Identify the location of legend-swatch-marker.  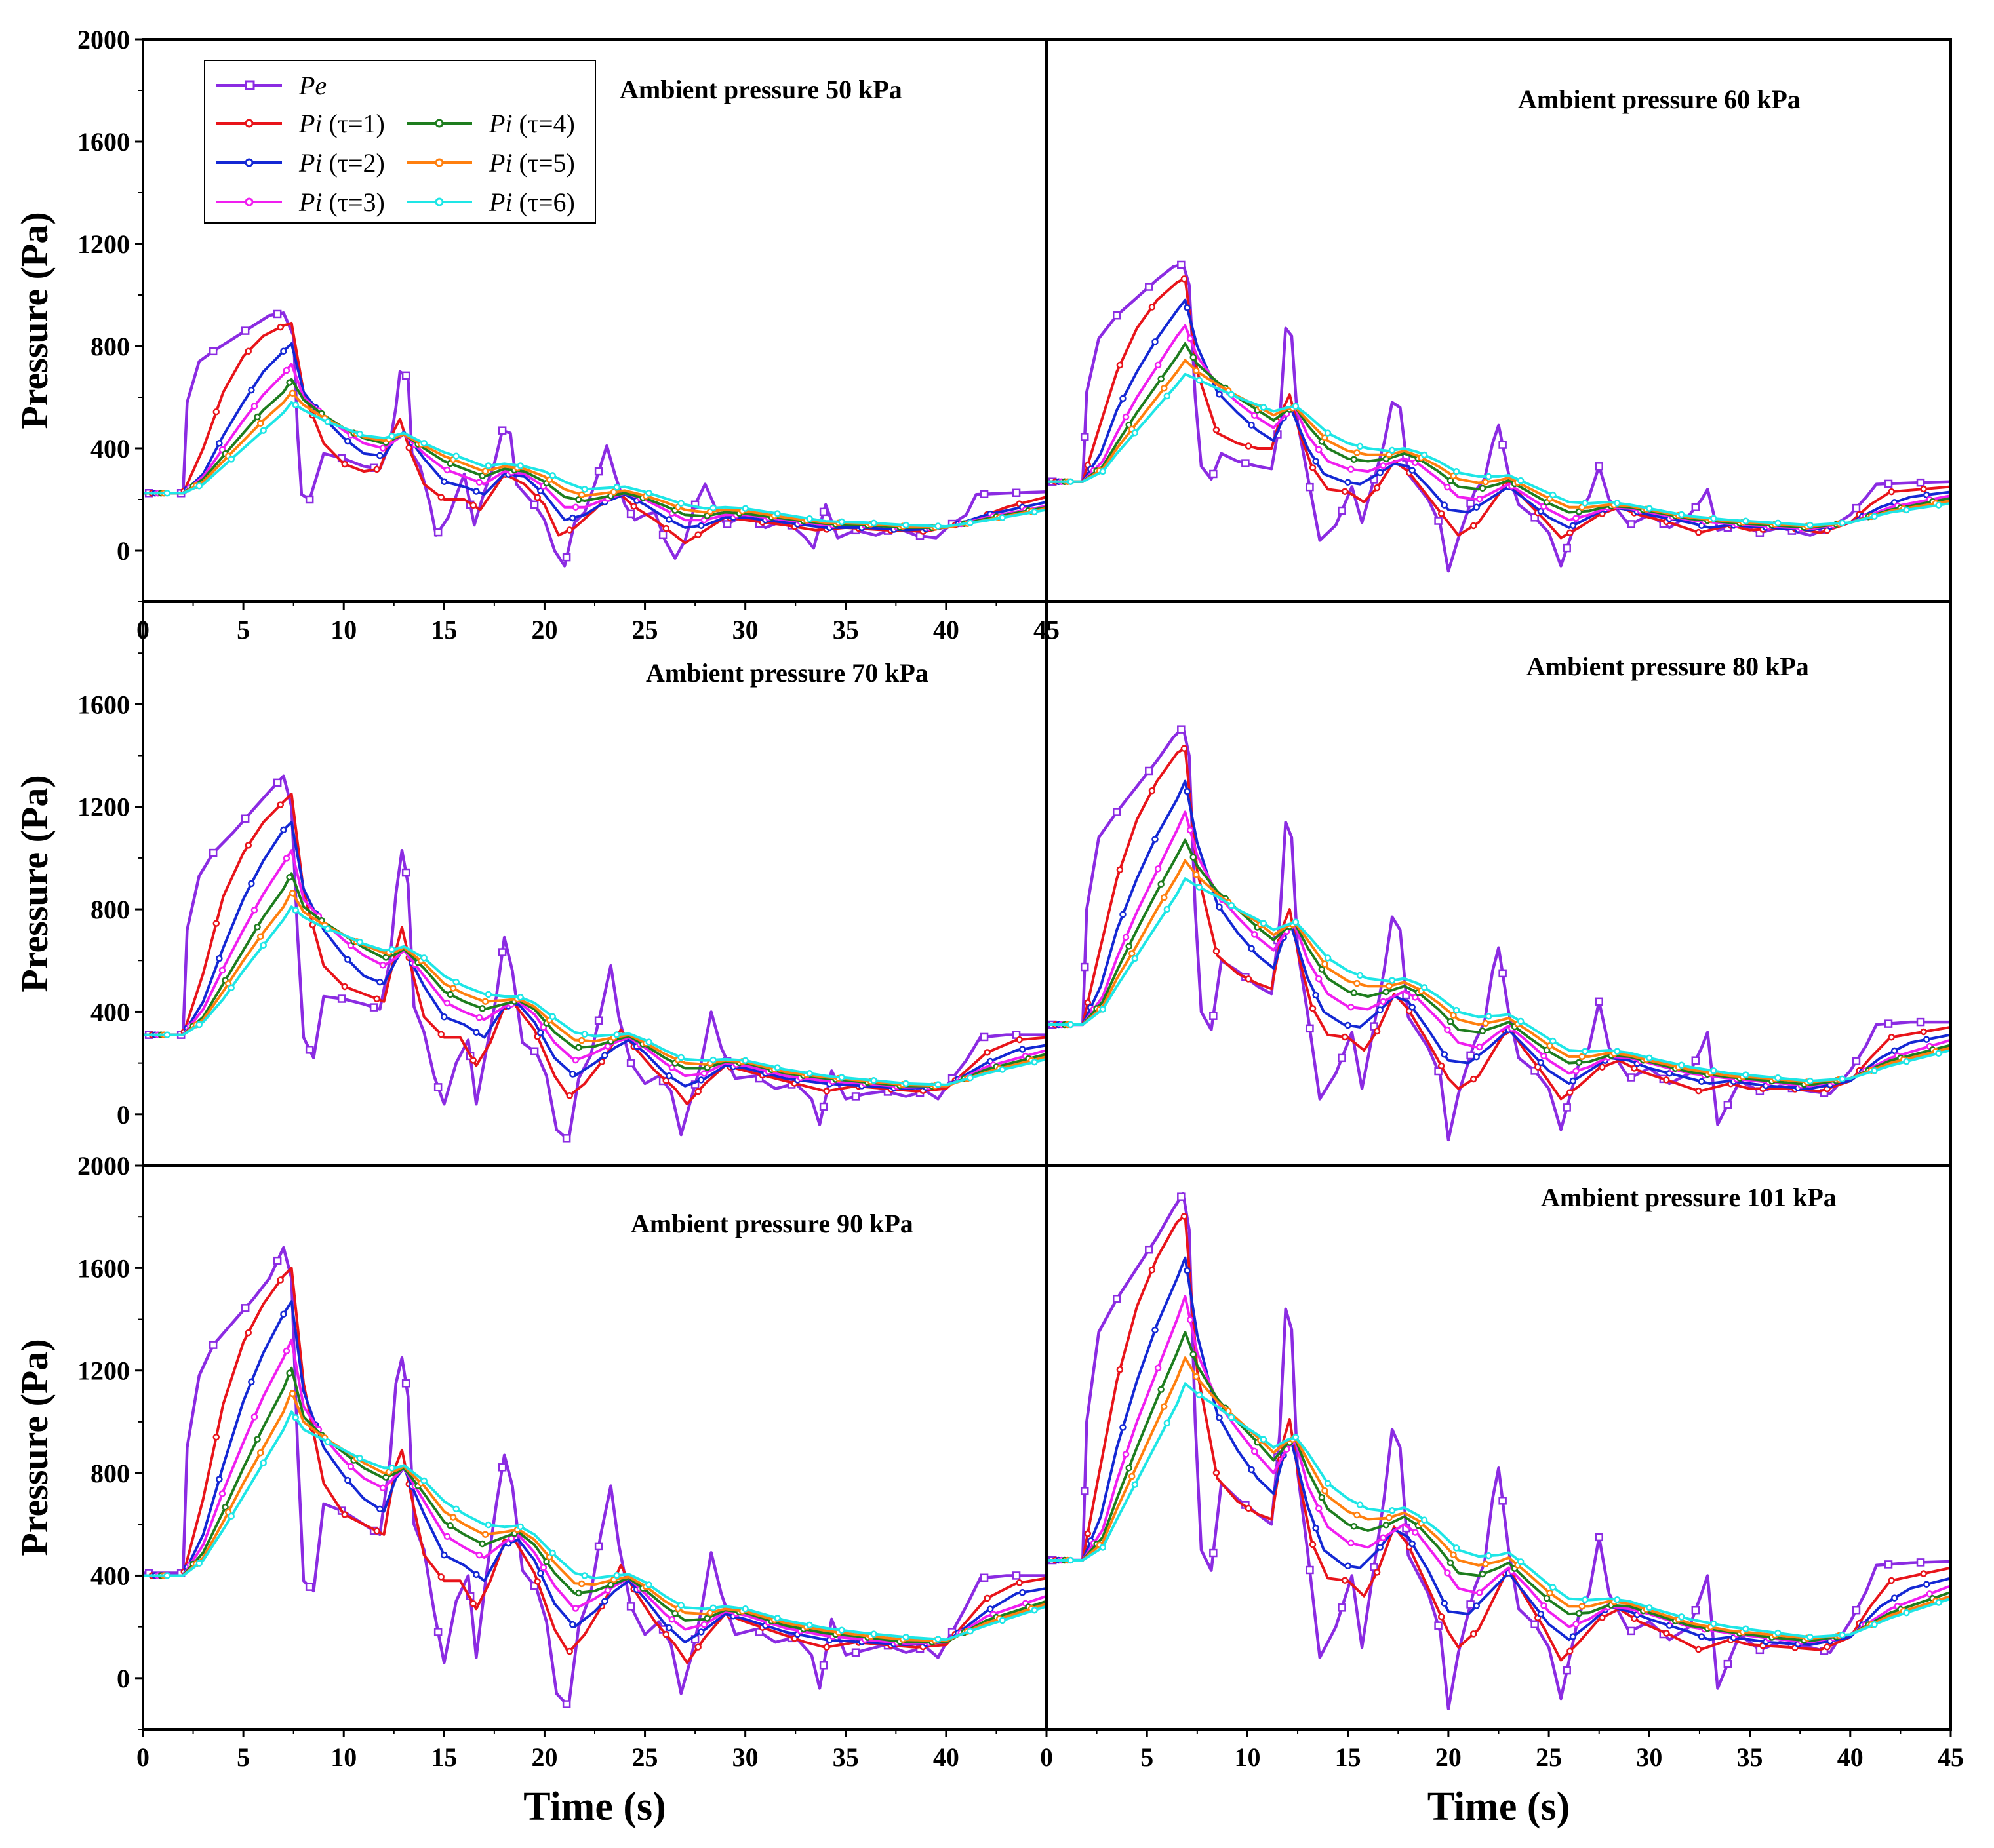
(249, 162).